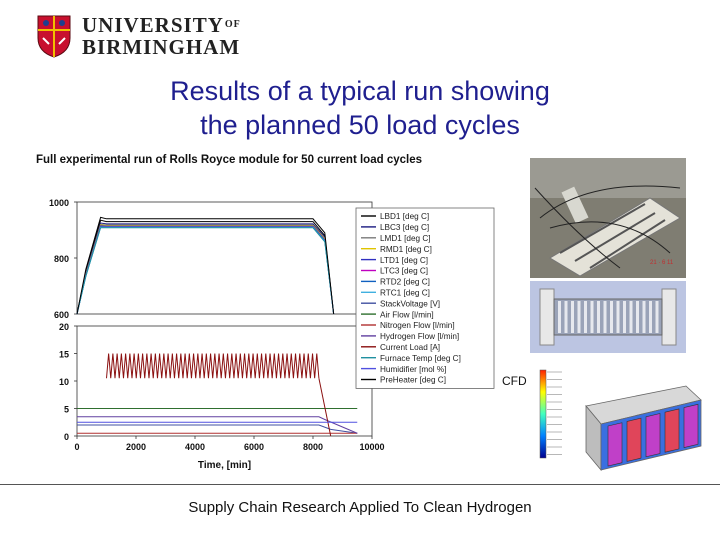 The height and width of the screenshot is (540, 720). Describe the element at coordinates (64, 327) in the screenshot. I see `y-tick-label-lower: 20` at that location.